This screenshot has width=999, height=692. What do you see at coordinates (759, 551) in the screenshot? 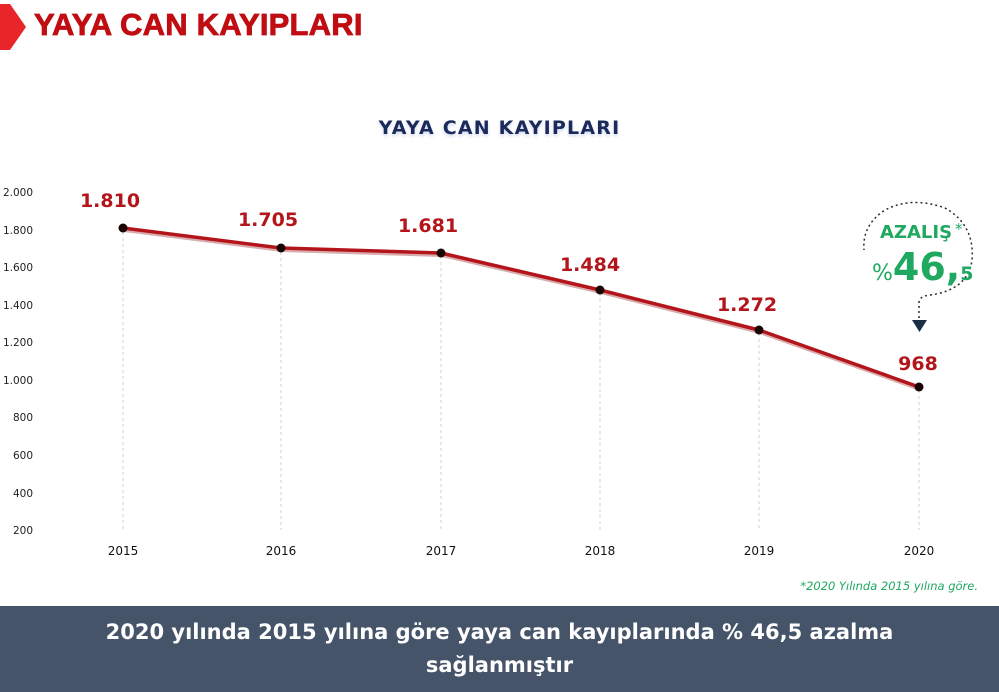
I see `x-tick: 2019` at bounding box center [759, 551].